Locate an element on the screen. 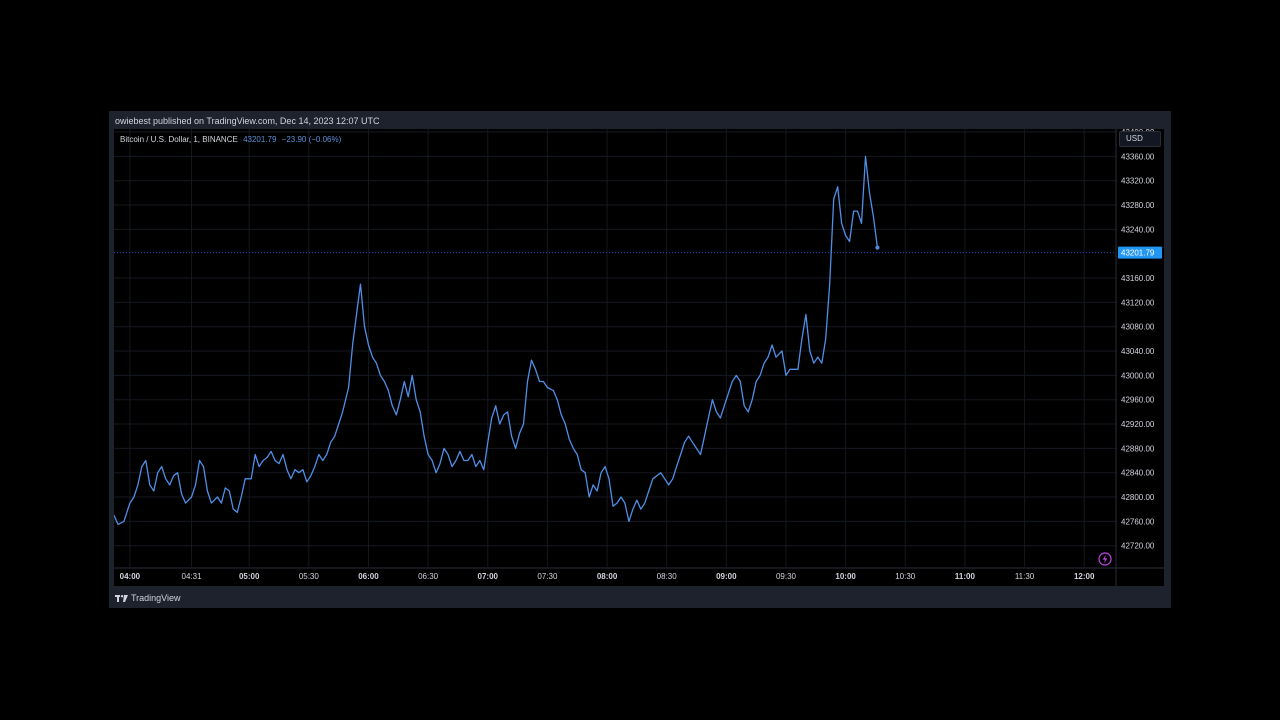 The width and height of the screenshot is (1280, 720). x-tick-label: 08:30 is located at coordinates (667, 576).